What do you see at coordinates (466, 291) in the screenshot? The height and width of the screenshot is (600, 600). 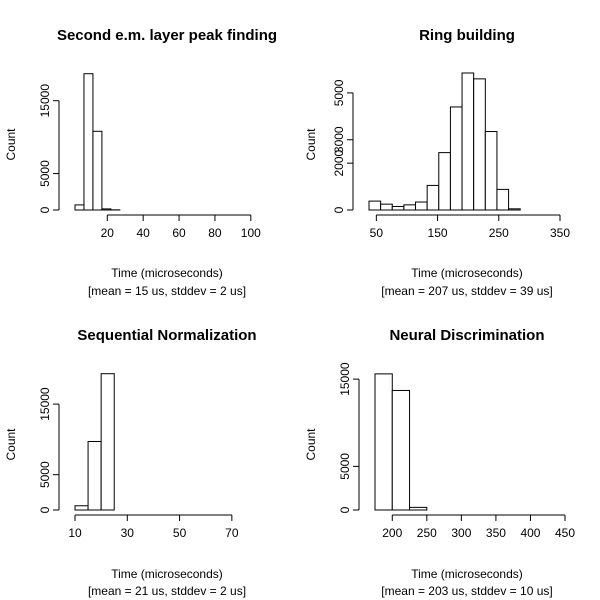 I see `summary-stats-label: [mean = 207 us, stddev = 39 us]` at bounding box center [466, 291].